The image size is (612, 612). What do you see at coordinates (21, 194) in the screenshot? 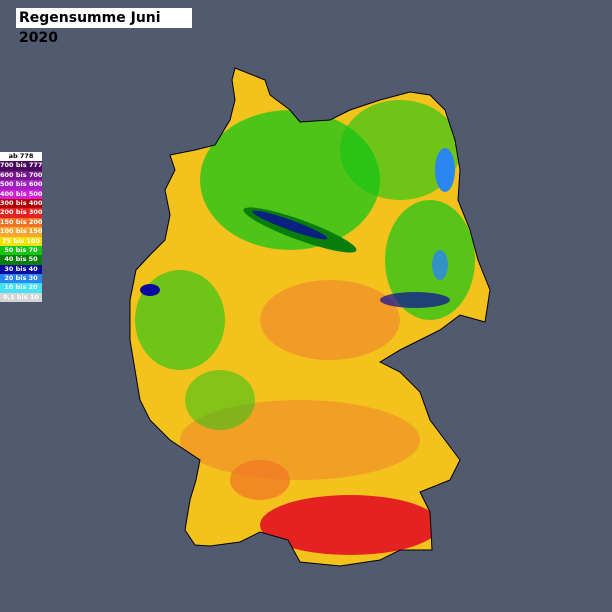
I see `legend-item: 400 bis 500` at bounding box center [21, 194].